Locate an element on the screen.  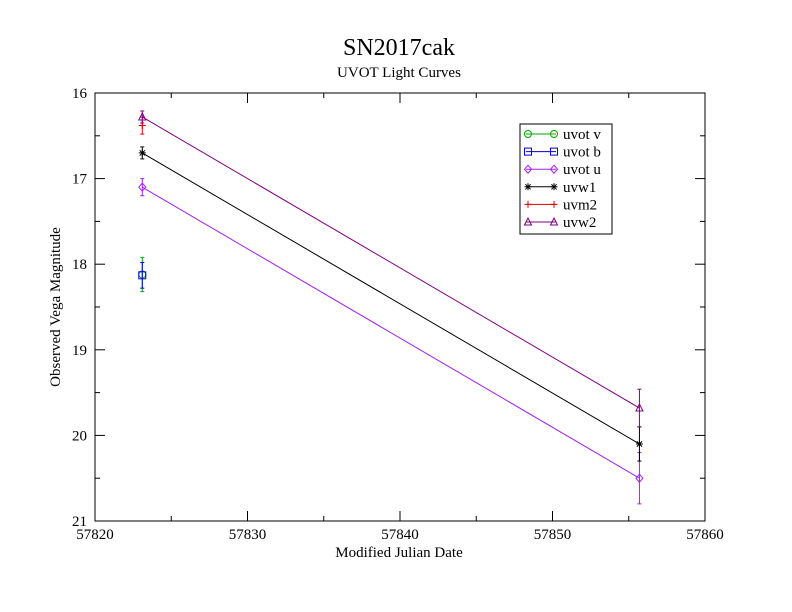
x-tick-label: 57830 is located at coordinates (248, 535).